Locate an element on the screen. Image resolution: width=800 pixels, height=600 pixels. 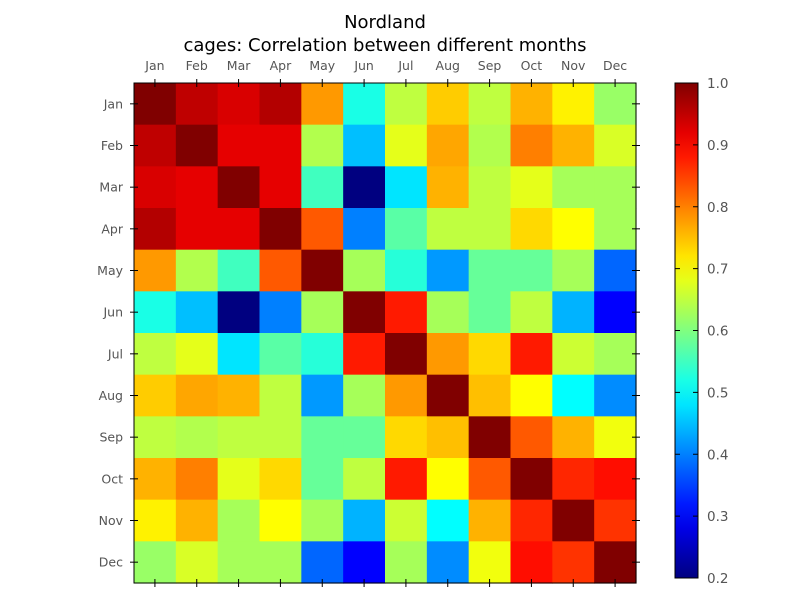
heatmap-cell-dec-sep is located at coordinates (490, 562).